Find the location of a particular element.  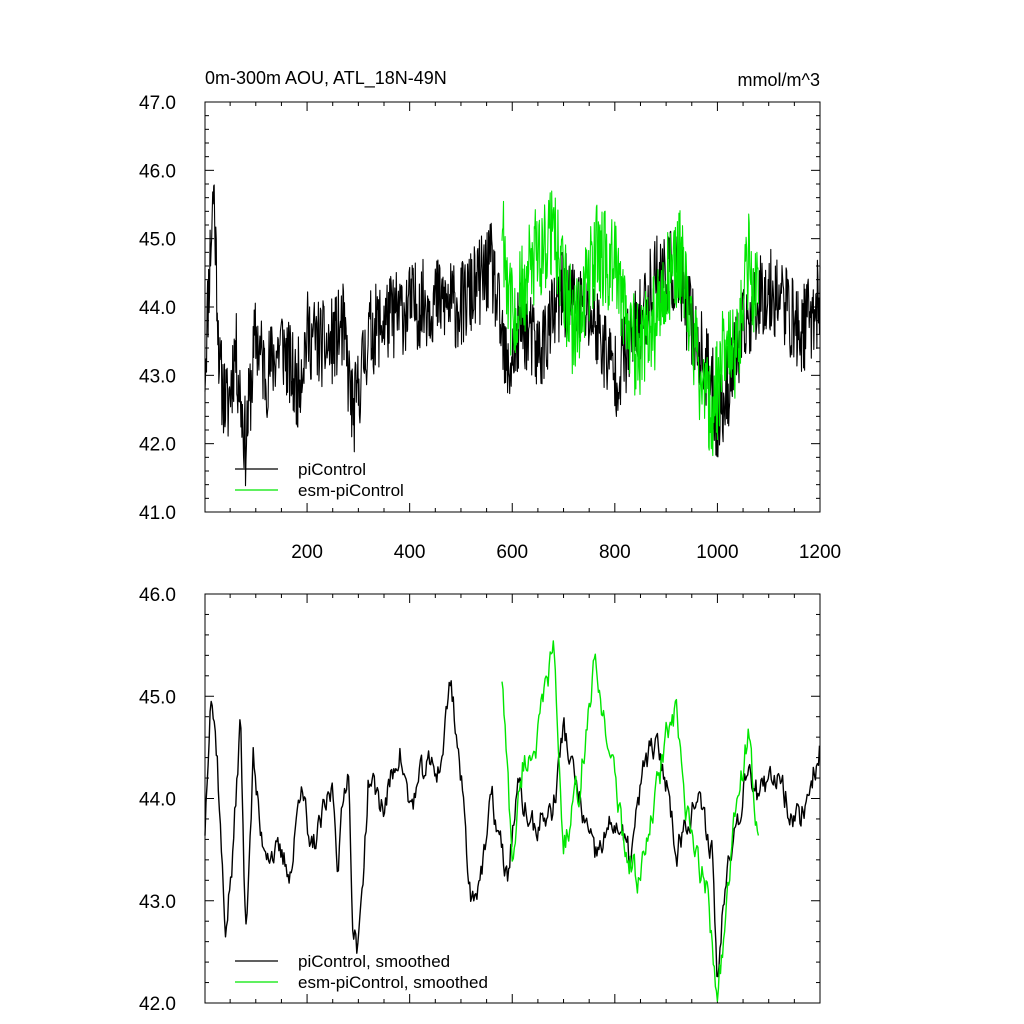

top-y-tick-label: 45.0 is located at coordinates (157, 240).